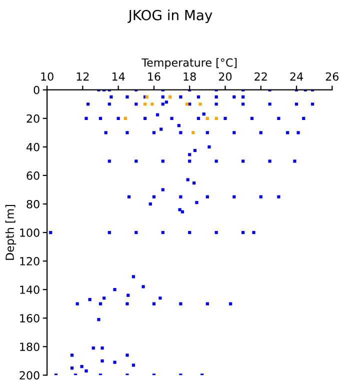 The width and height of the screenshot is (341, 384). What do you see at coordinates (118, 76) in the screenshot?
I see `x-tick-label: 14` at bounding box center [118, 76].